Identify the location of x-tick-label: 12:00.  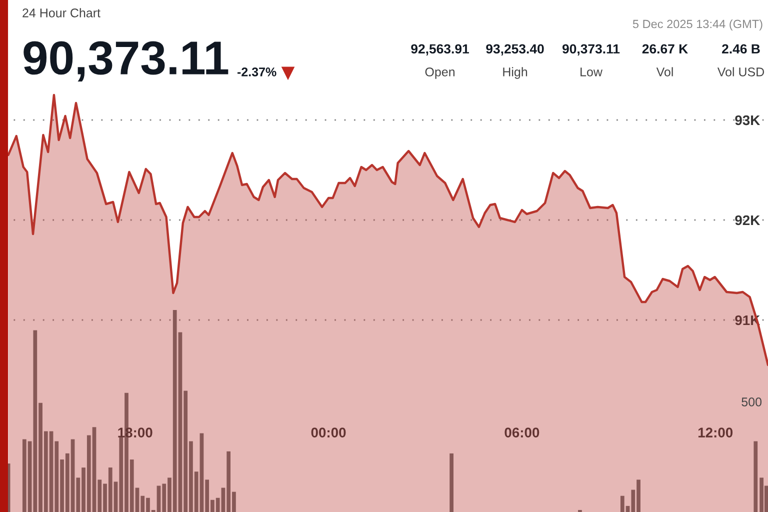
(715, 433).